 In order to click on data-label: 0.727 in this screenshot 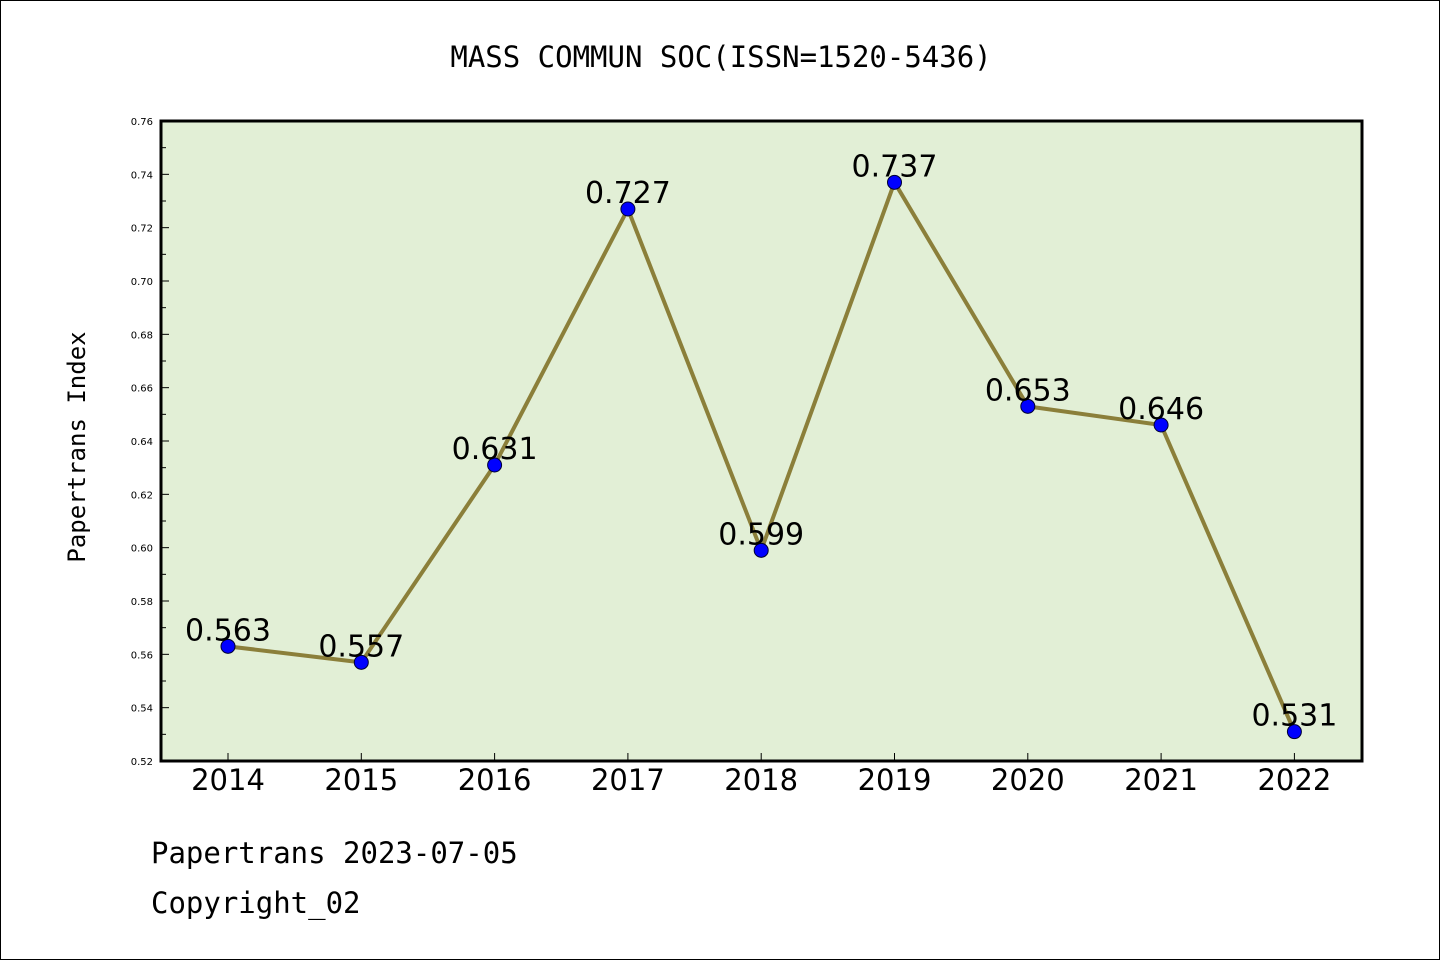, I will do `click(628, 193)`.